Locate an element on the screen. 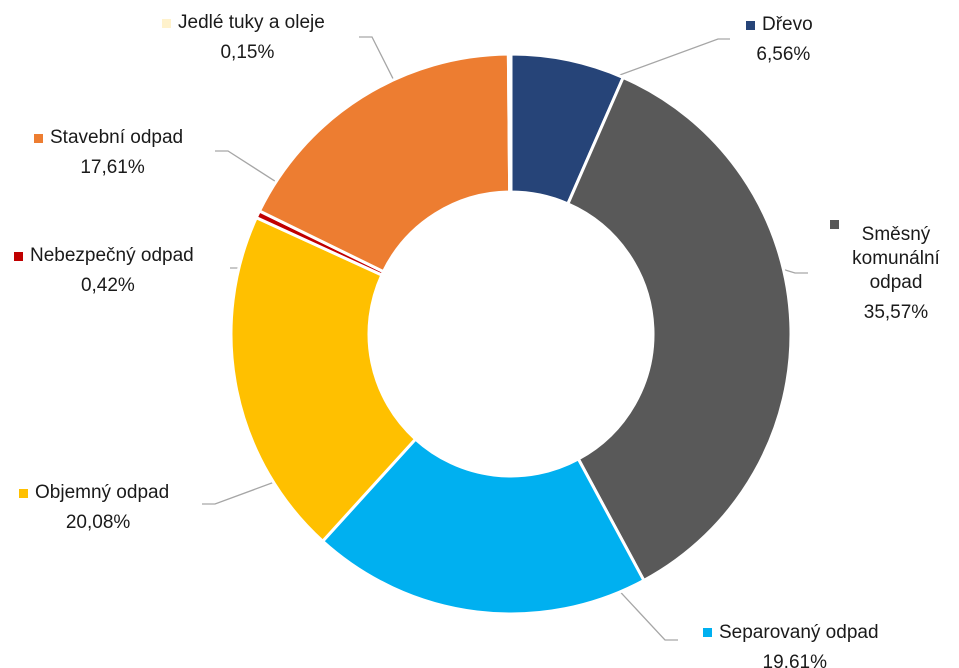  slice-jedle-tuky-a-oleje is located at coordinates (509, 123).